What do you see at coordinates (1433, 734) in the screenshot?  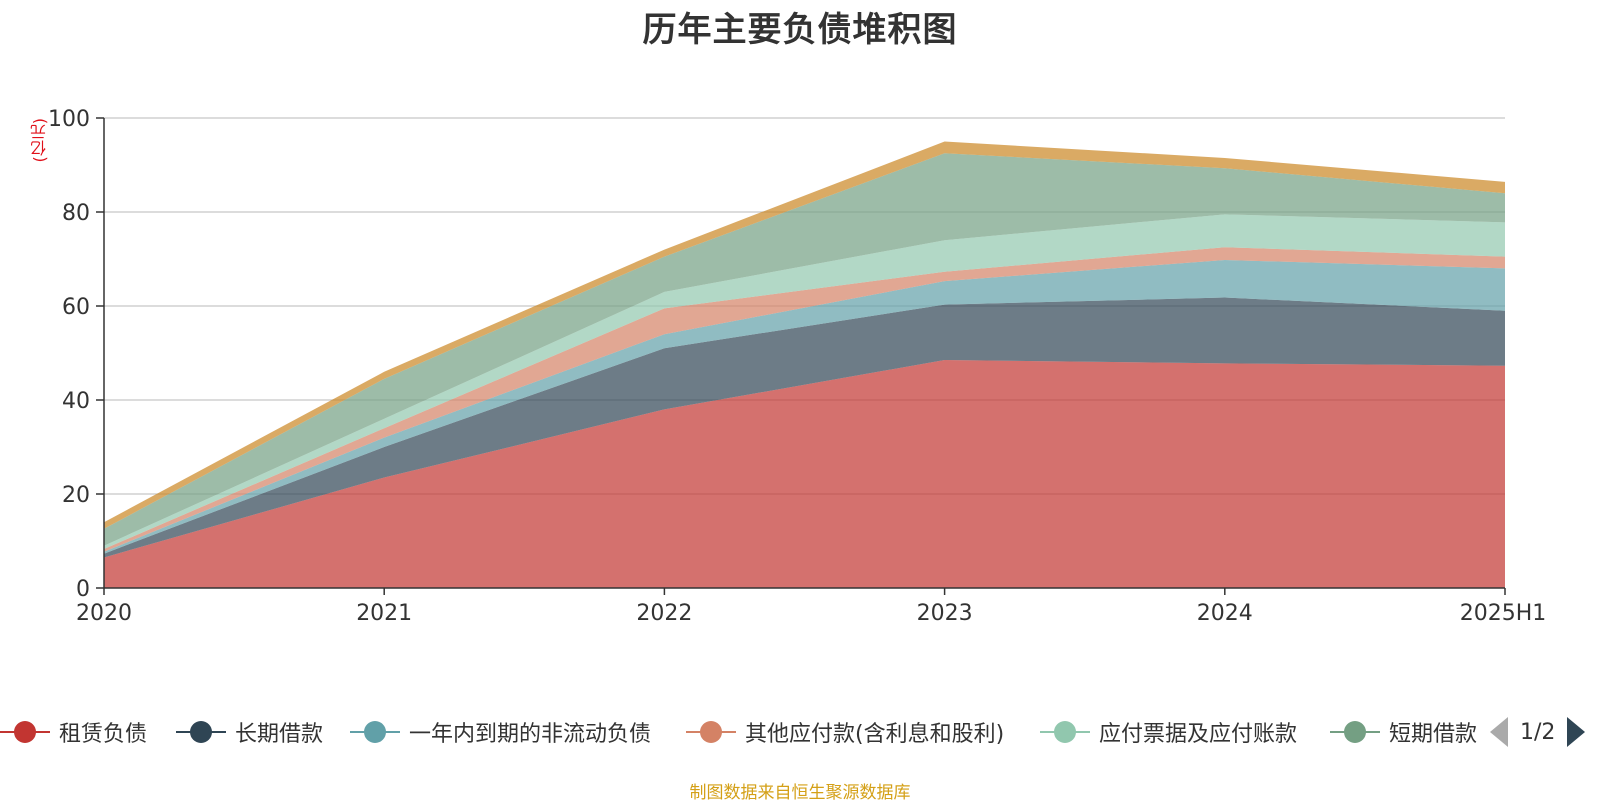 I see `legend-label: 短期借款` at bounding box center [1433, 734].